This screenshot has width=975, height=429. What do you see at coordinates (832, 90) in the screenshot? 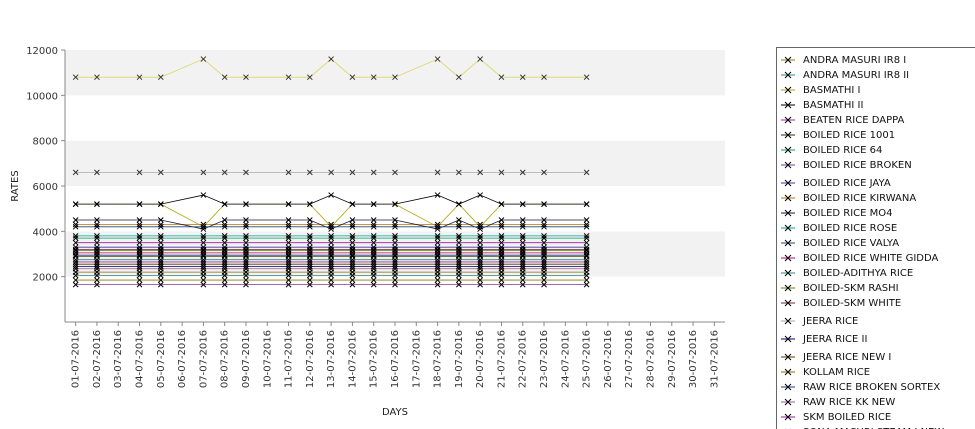
I see `legend-label: BASMATHI I` at bounding box center [832, 90].